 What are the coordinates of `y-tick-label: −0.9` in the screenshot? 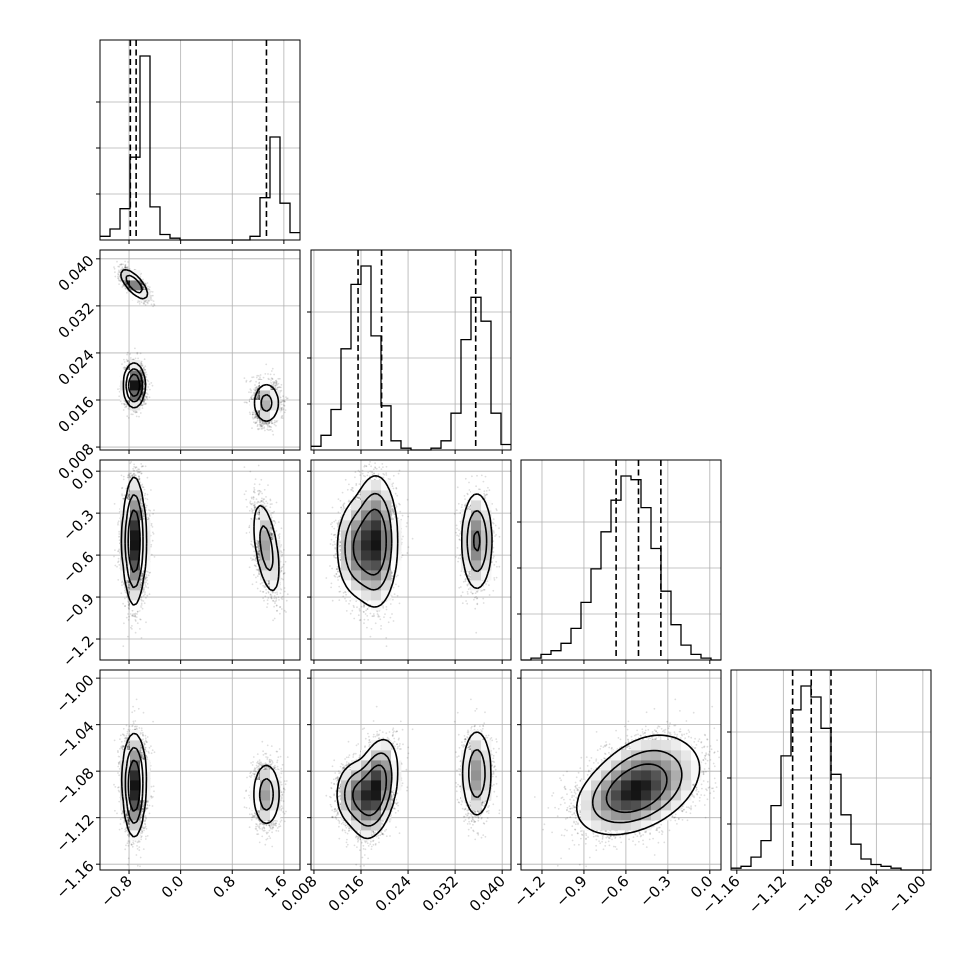 It's located at (78, 609).